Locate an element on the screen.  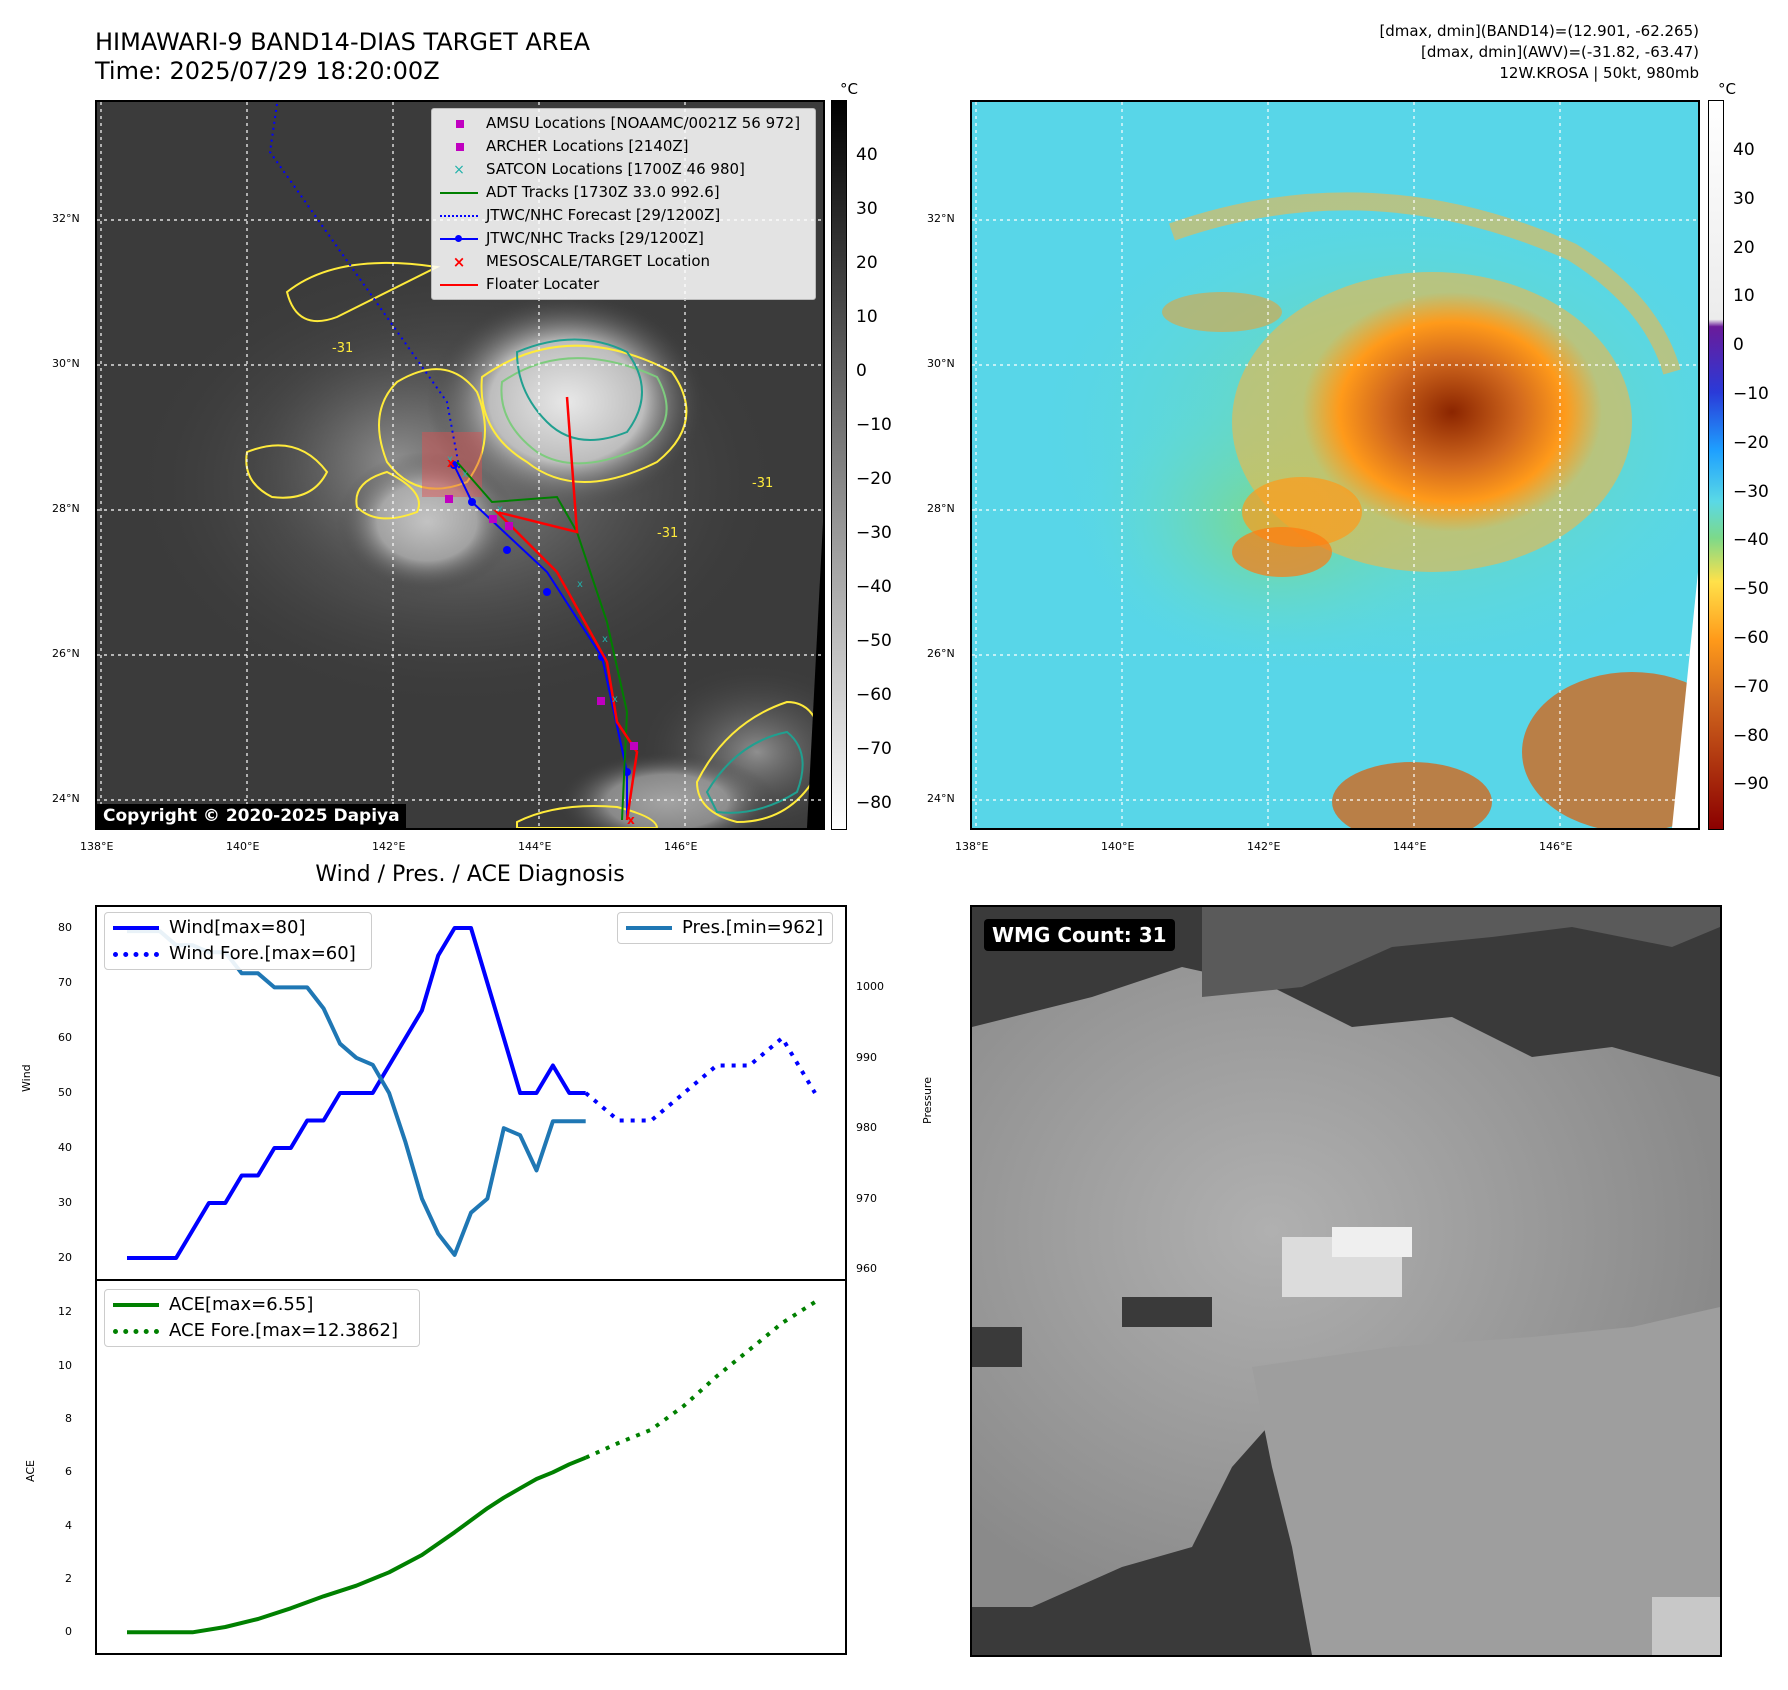
ace-axis-tick: 4 is located at coordinates (68, 1525).